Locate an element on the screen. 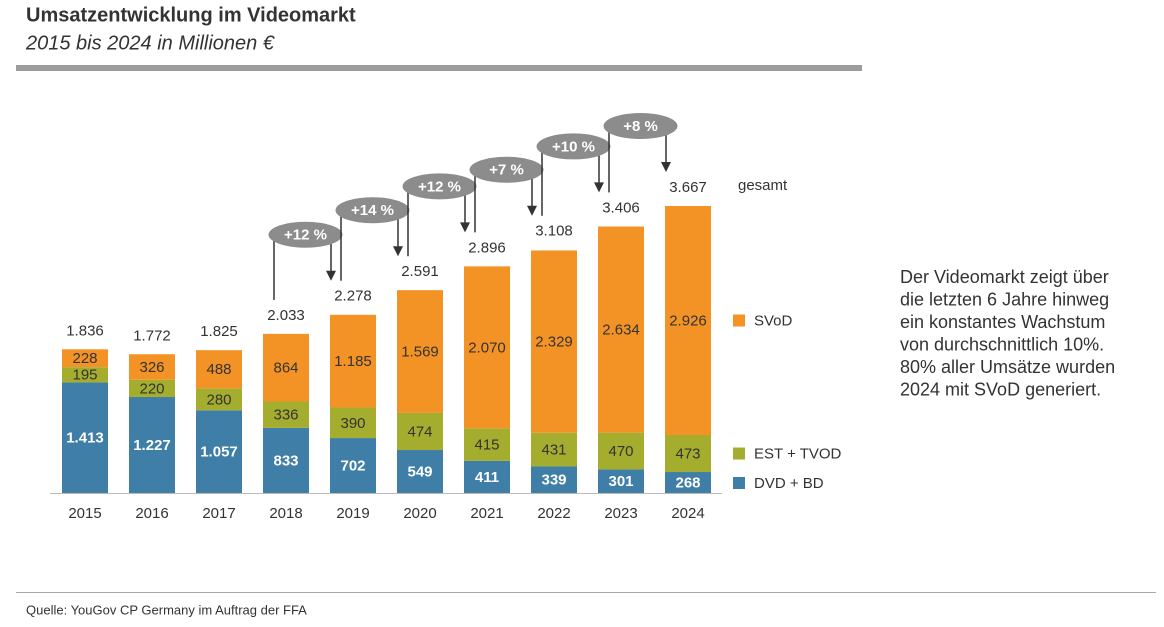  segment-label: 195 is located at coordinates (84, 375).